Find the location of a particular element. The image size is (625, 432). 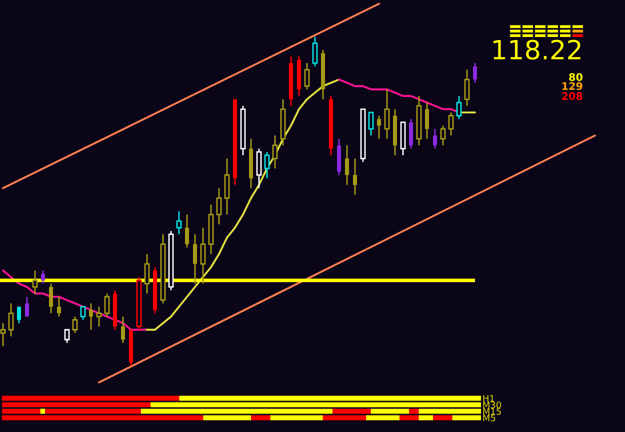

y-tick-label: M30 is located at coordinates (492, 404).